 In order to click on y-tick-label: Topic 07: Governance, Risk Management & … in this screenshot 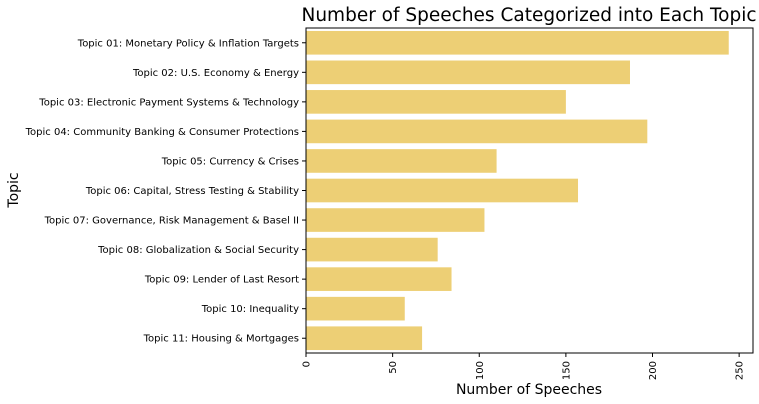, I will do `click(171, 221)`.